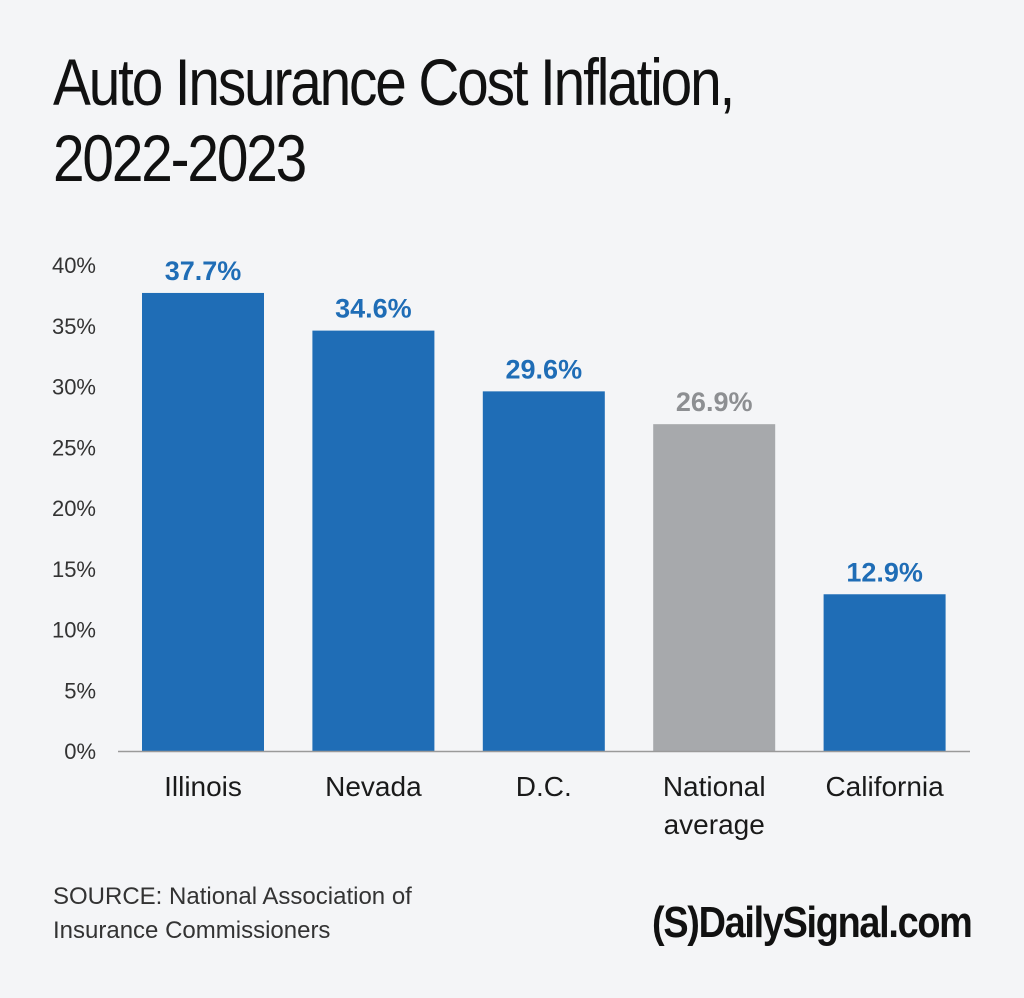 The height and width of the screenshot is (998, 1024). I want to click on x-tick-label: California, so click(884, 786).